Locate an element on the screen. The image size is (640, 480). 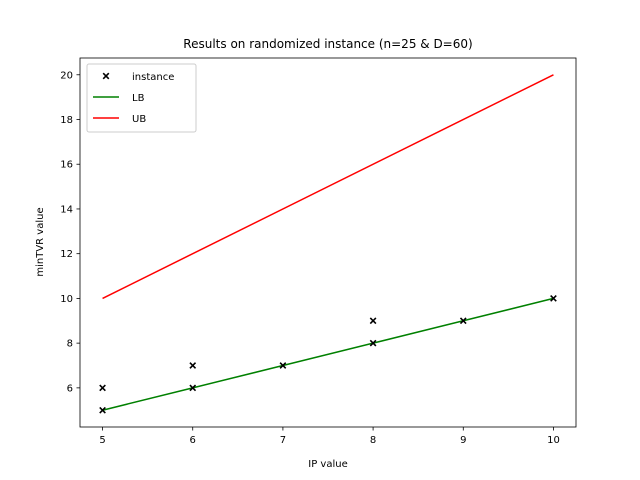
legend-marker-instance is located at coordinates (106, 76).